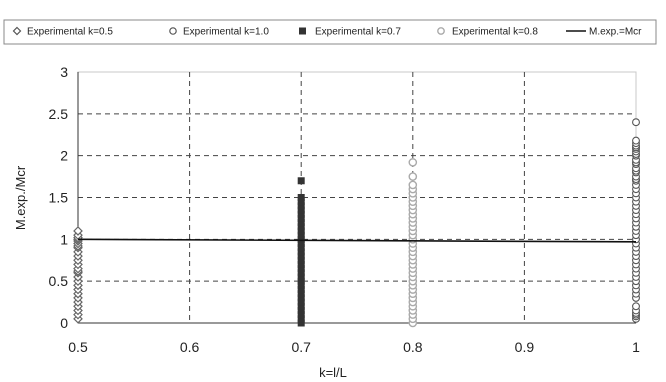 The image size is (666, 382). Describe the element at coordinates (59, 114) in the screenshot. I see `y-tick-label: 2.5` at that location.